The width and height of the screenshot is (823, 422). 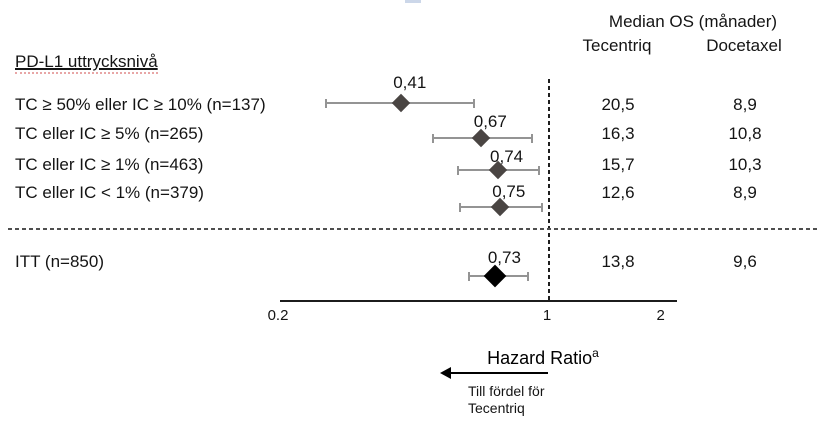 What do you see at coordinates (413, 1) in the screenshot?
I see `selection-artifact` at bounding box center [413, 1].